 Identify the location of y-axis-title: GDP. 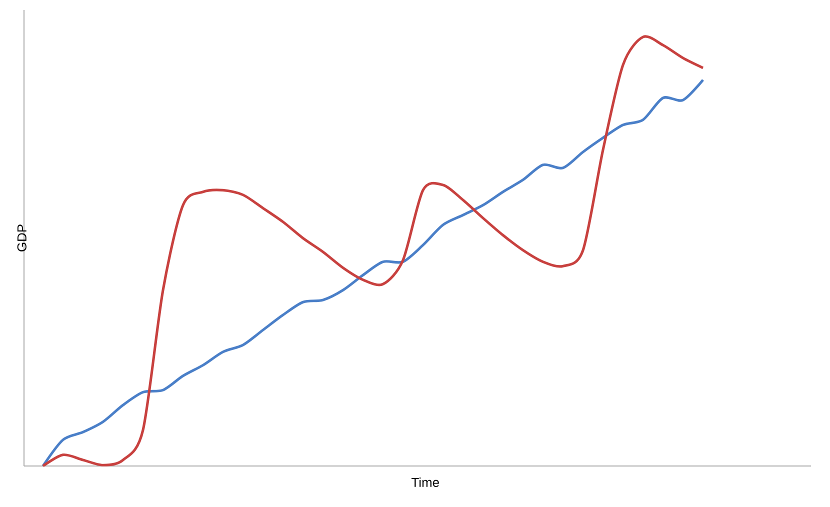
(21, 238).